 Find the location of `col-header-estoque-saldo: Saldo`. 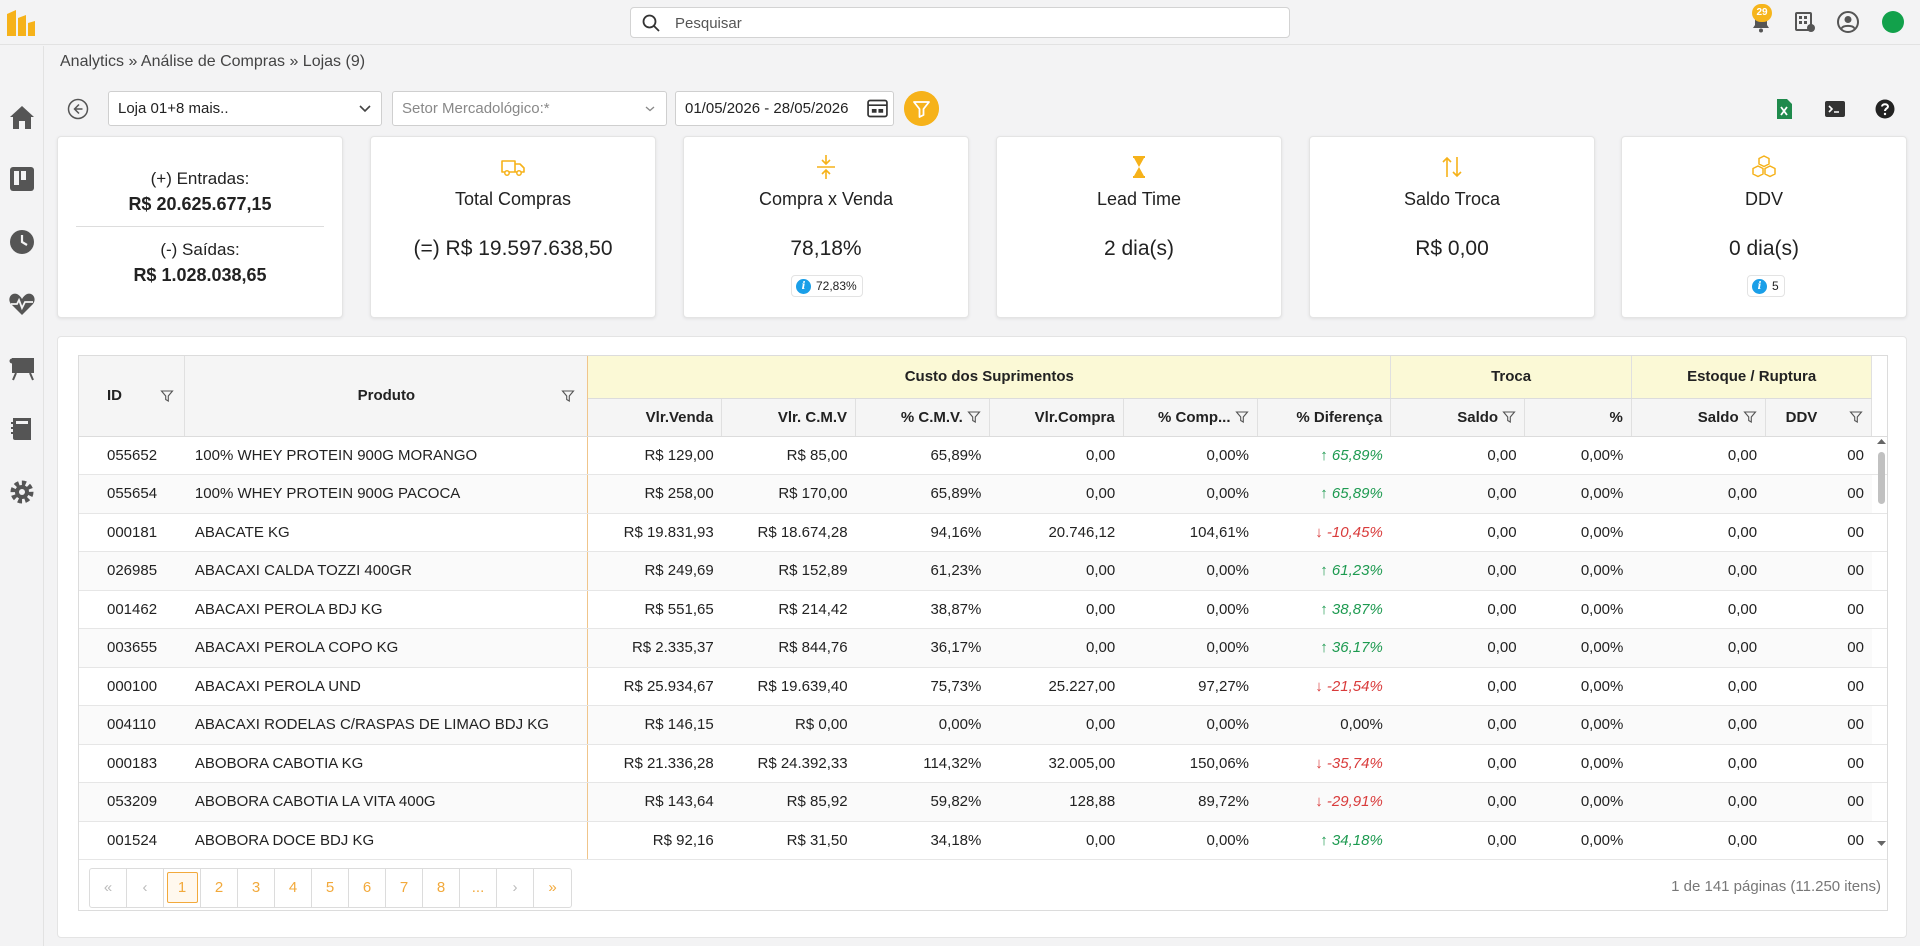

col-header-estoque-saldo: Saldo is located at coordinates (1698, 417).